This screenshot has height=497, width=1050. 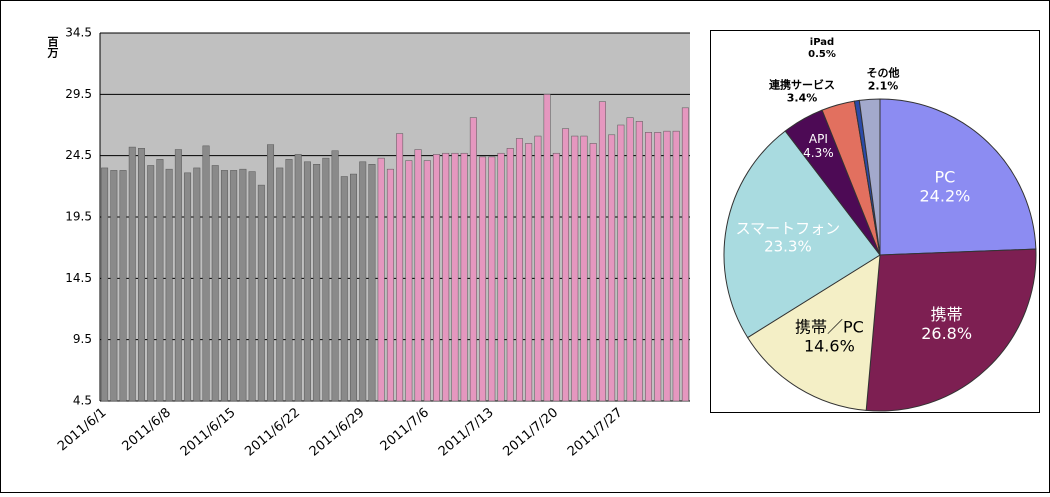 I want to click on slice-label: 連携サービス, so click(x=802, y=84).